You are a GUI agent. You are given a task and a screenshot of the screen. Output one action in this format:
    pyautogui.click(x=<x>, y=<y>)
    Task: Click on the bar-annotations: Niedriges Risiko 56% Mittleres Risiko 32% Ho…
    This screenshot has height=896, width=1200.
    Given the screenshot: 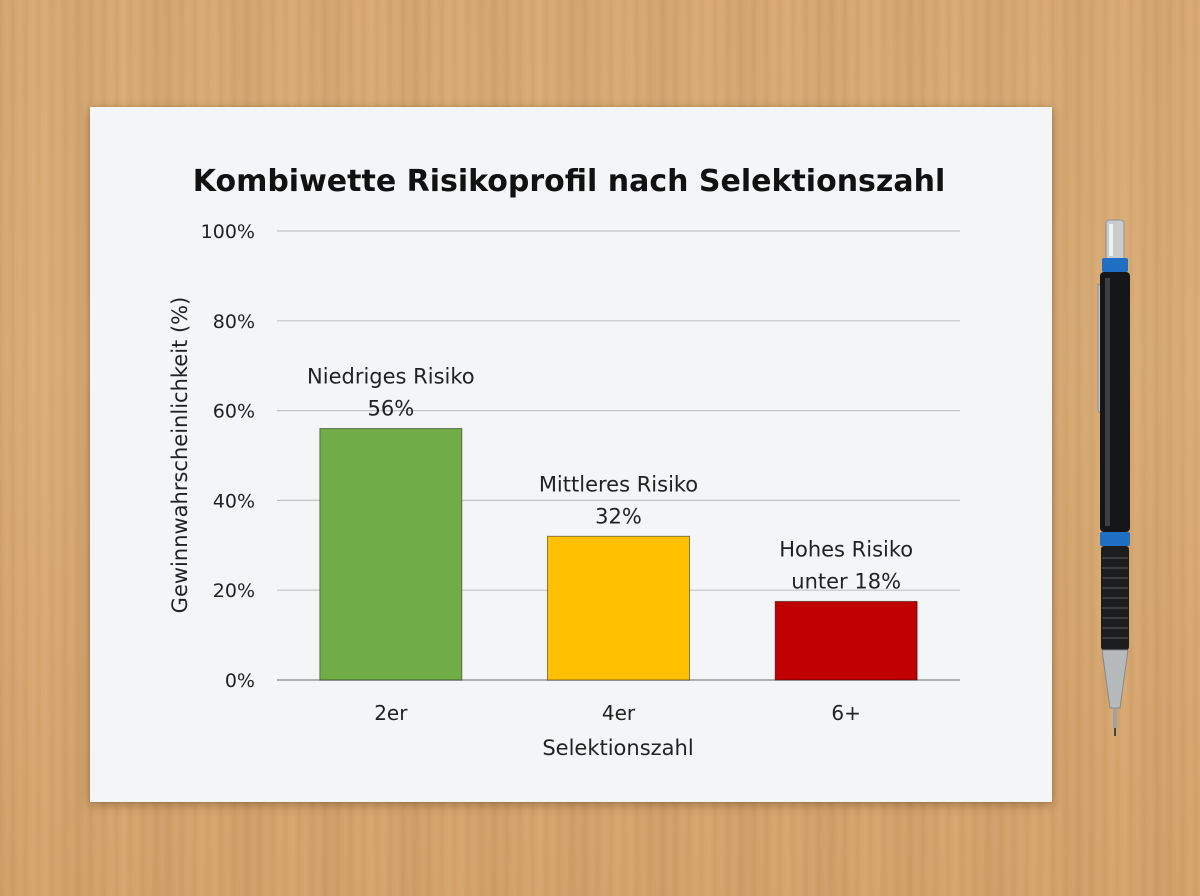 What is the action you would take?
    pyautogui.click(x=610, y=479)
    